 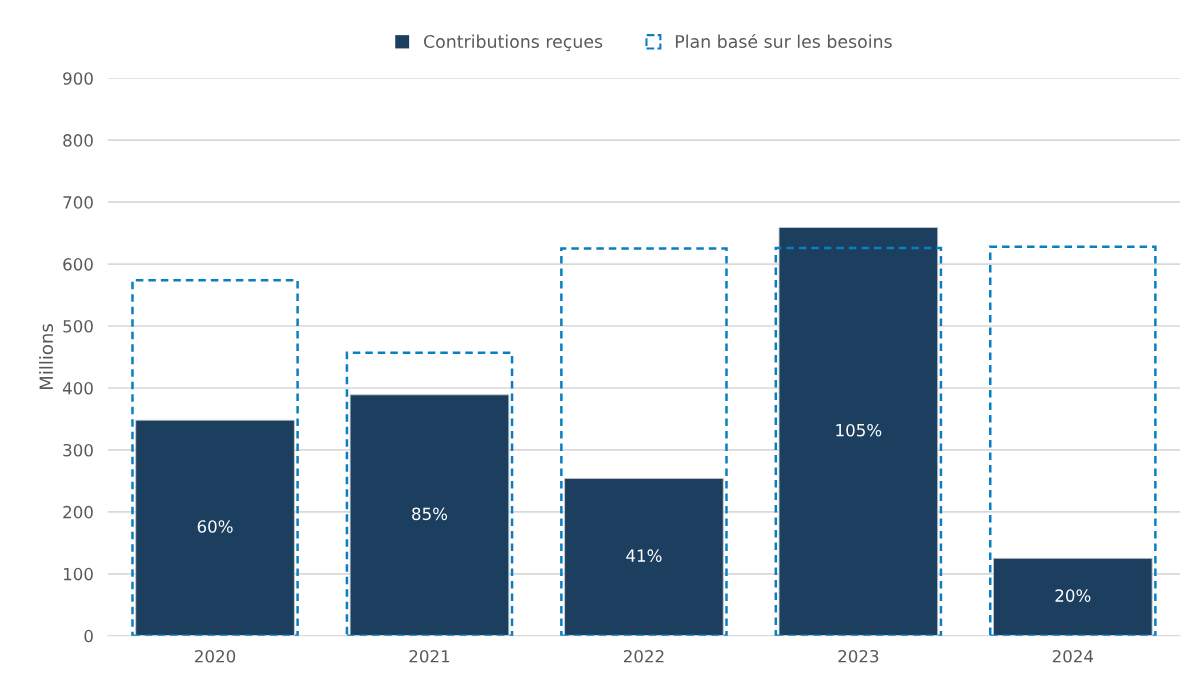 I want to click on legend-label: Contributions reçues, so click(x=513, y=43).